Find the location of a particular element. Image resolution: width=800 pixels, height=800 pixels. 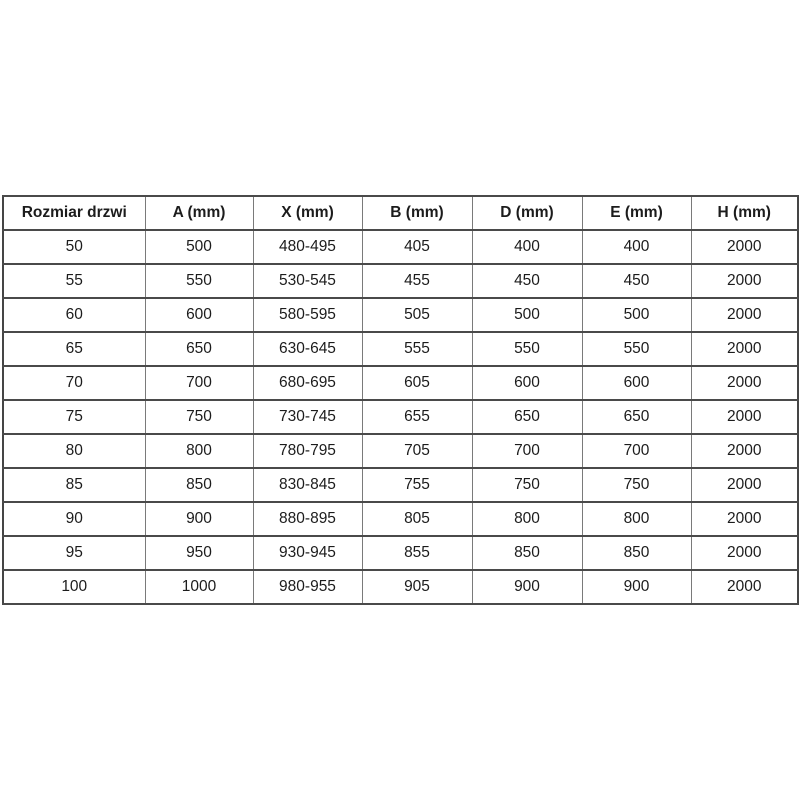

table-cell: 980-955 is located at coordinates (307, 587).